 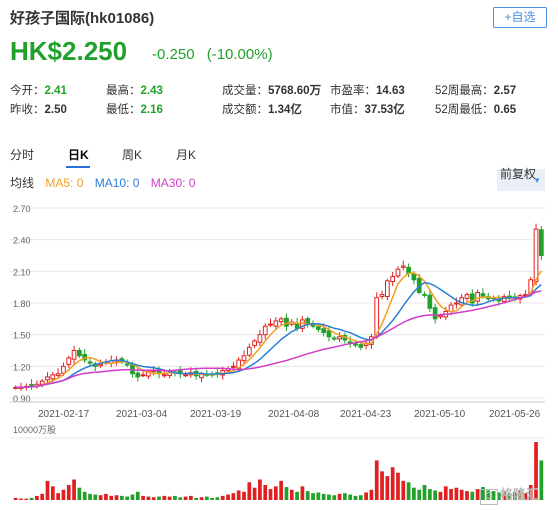 I want to click on tab-3: 月K, so click(x=186, y=155).